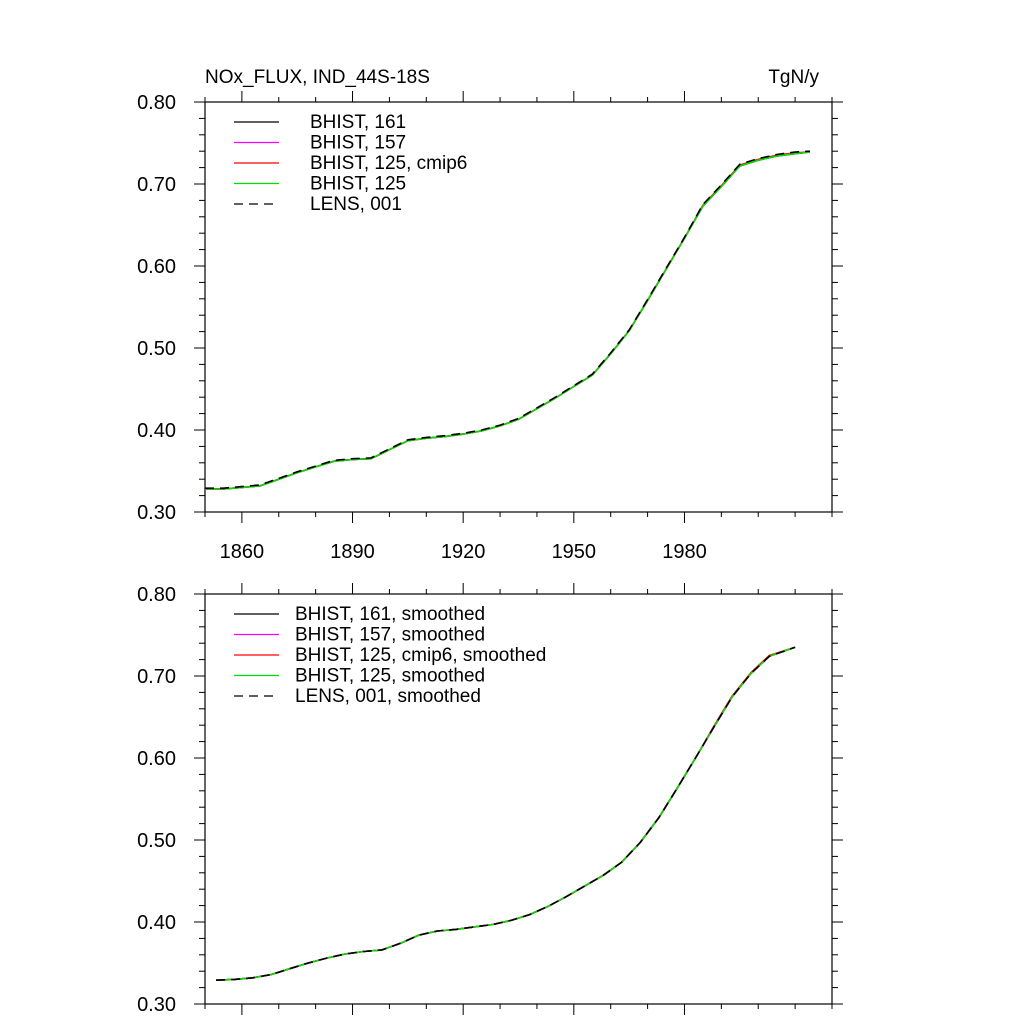  Describe the element at coordinates (388, 696) in the screenshot. I see `legend-label: LENS, 001, smoothed` at that location.